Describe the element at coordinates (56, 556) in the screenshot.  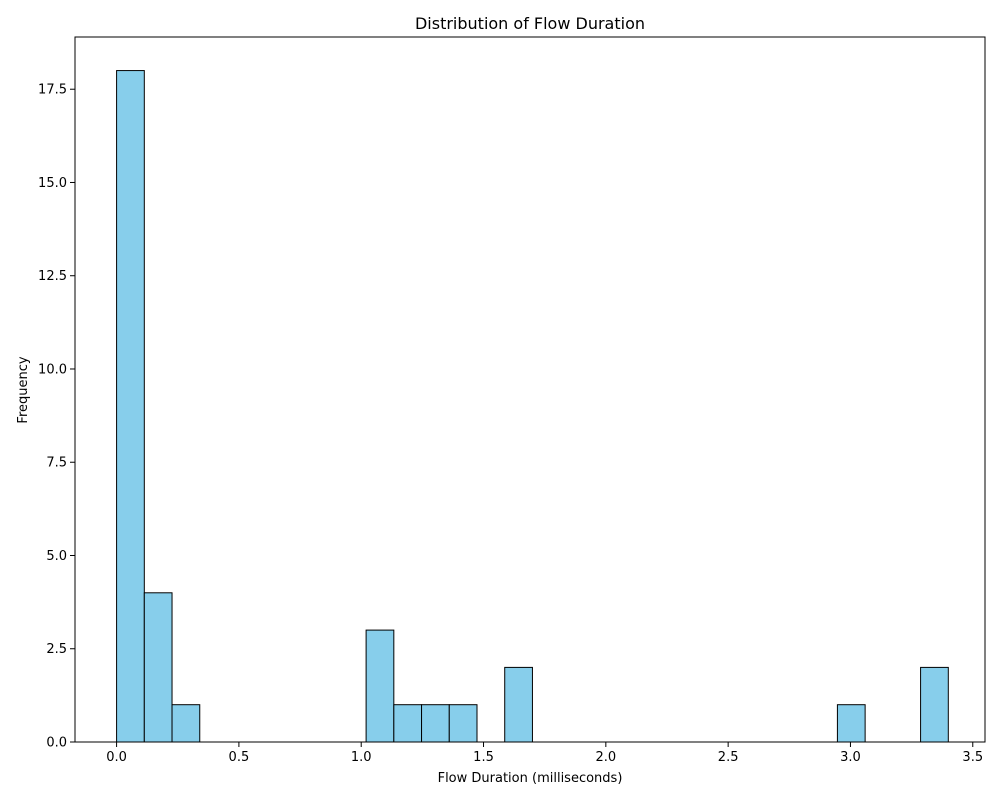
I see `y-tick-label: 5.0` at that location.